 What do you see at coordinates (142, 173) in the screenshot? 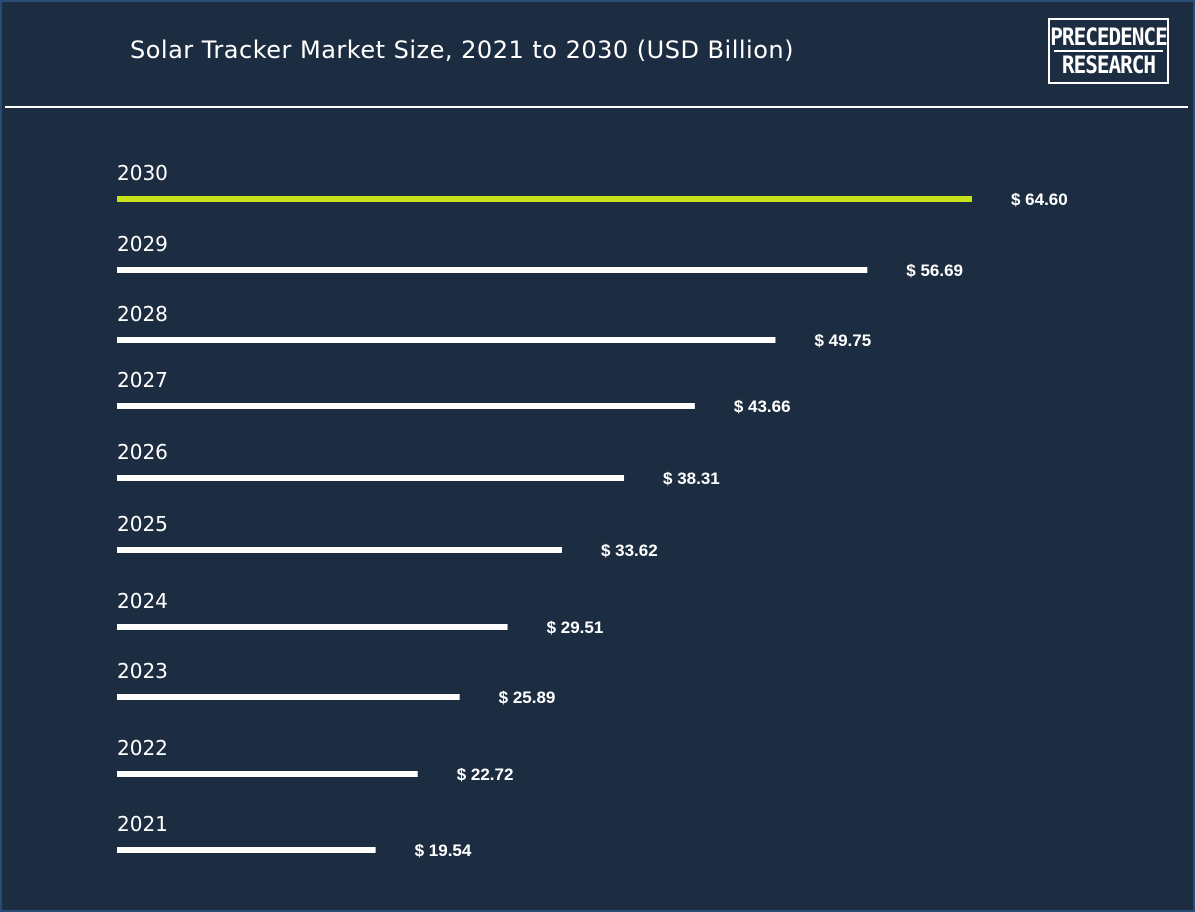
I see `category-label: 2030` at bounding box center [142, 173].